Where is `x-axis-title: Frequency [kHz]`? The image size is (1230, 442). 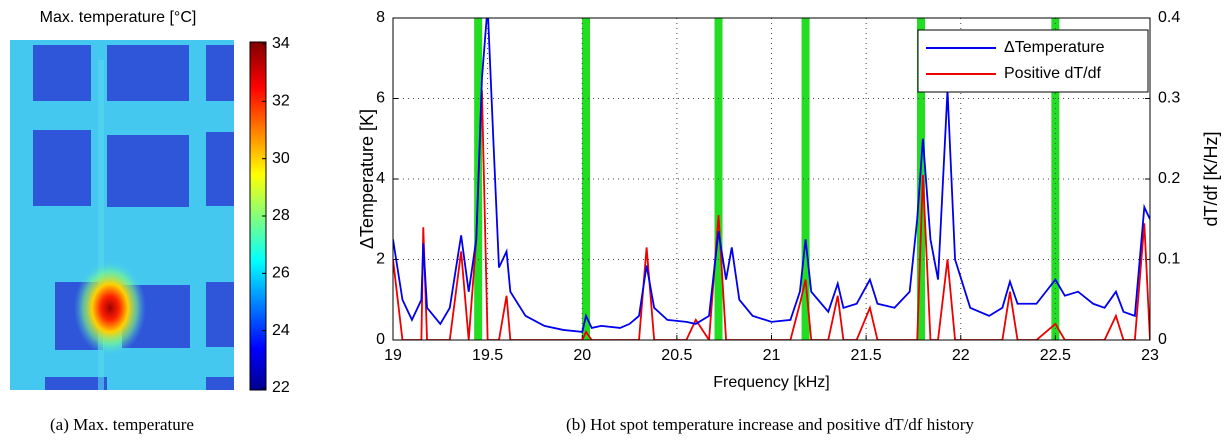
x-axis-title: Frequency [kHz] is located at coordinates (771, 382).